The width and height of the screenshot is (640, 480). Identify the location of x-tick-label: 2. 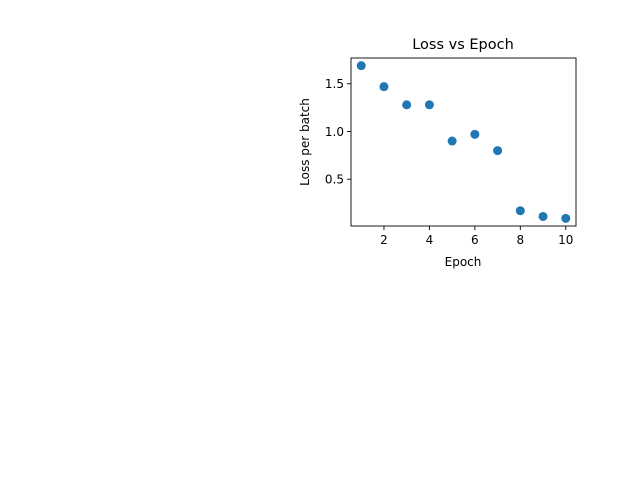
(384, 240).